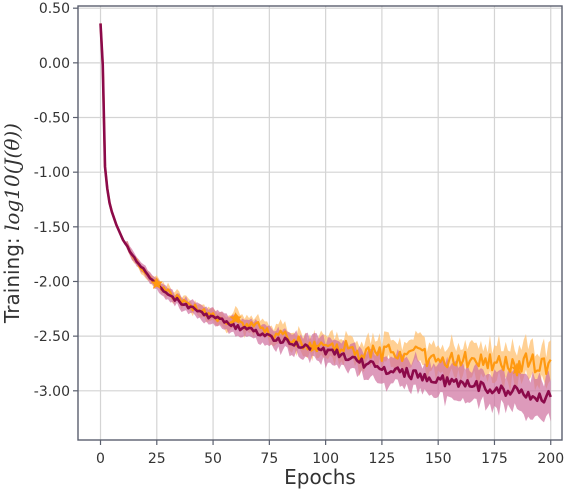  Describe the element at coordinates (52, 337) in the screenshot. I see `y-tick-label: -2.50` at that location.